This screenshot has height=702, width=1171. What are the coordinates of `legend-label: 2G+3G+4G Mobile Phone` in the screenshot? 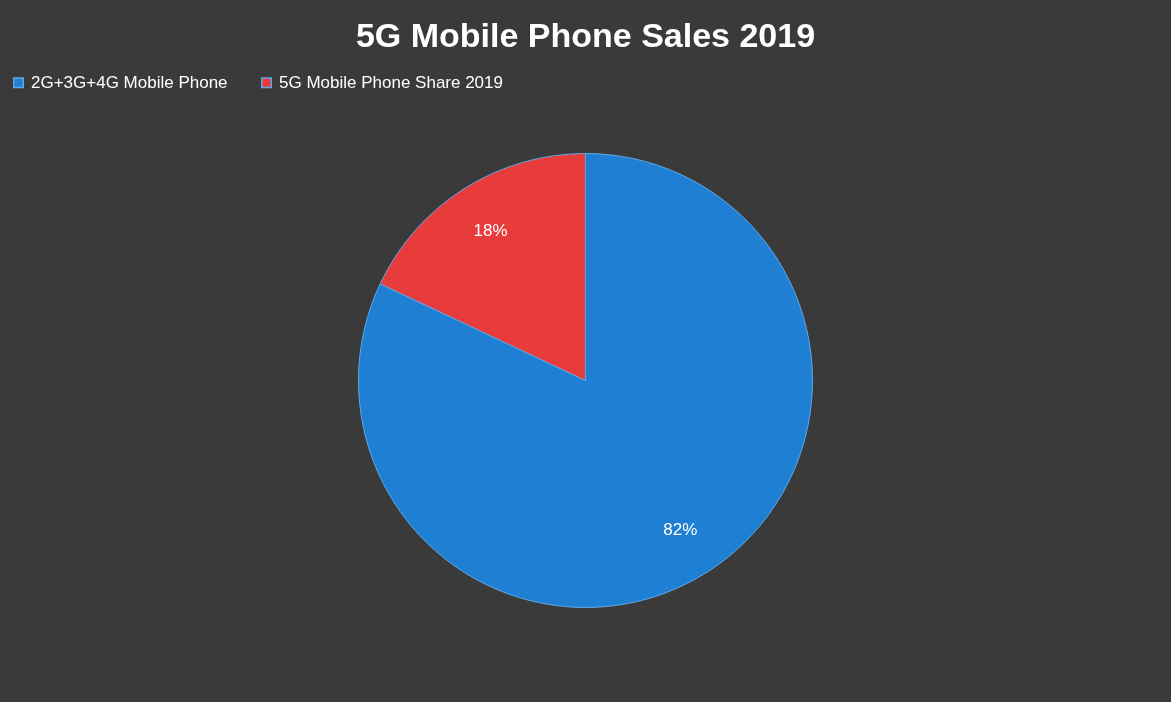 It's located at (129, 82).